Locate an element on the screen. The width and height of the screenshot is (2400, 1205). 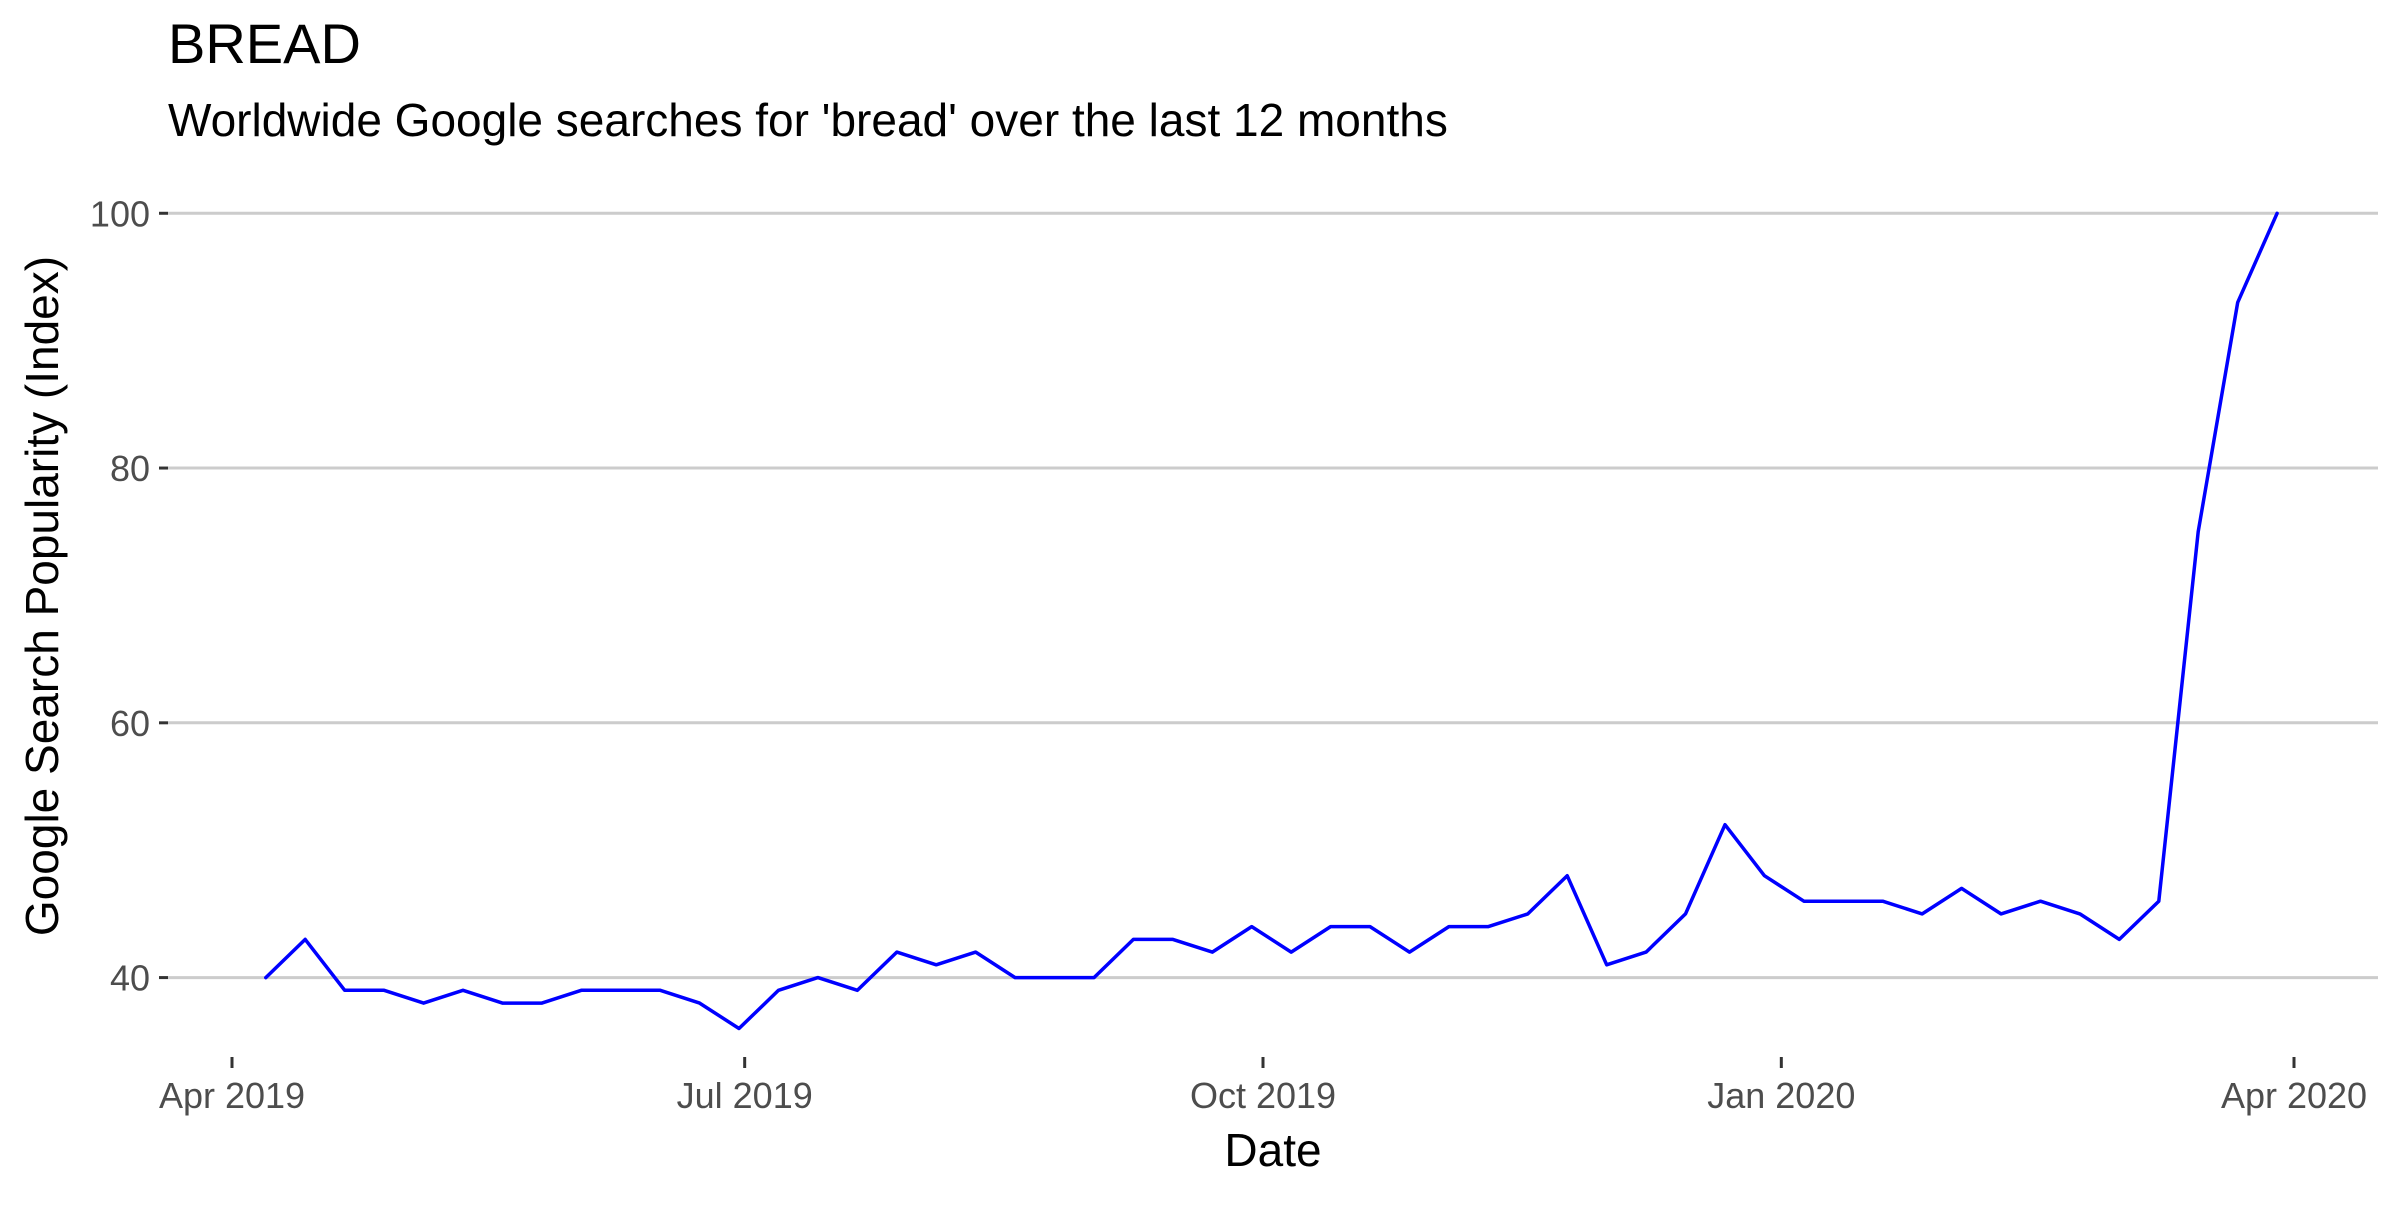
x-tick-label-2019-04-01: Apr 2019 is located at coordinates (232, 1095).